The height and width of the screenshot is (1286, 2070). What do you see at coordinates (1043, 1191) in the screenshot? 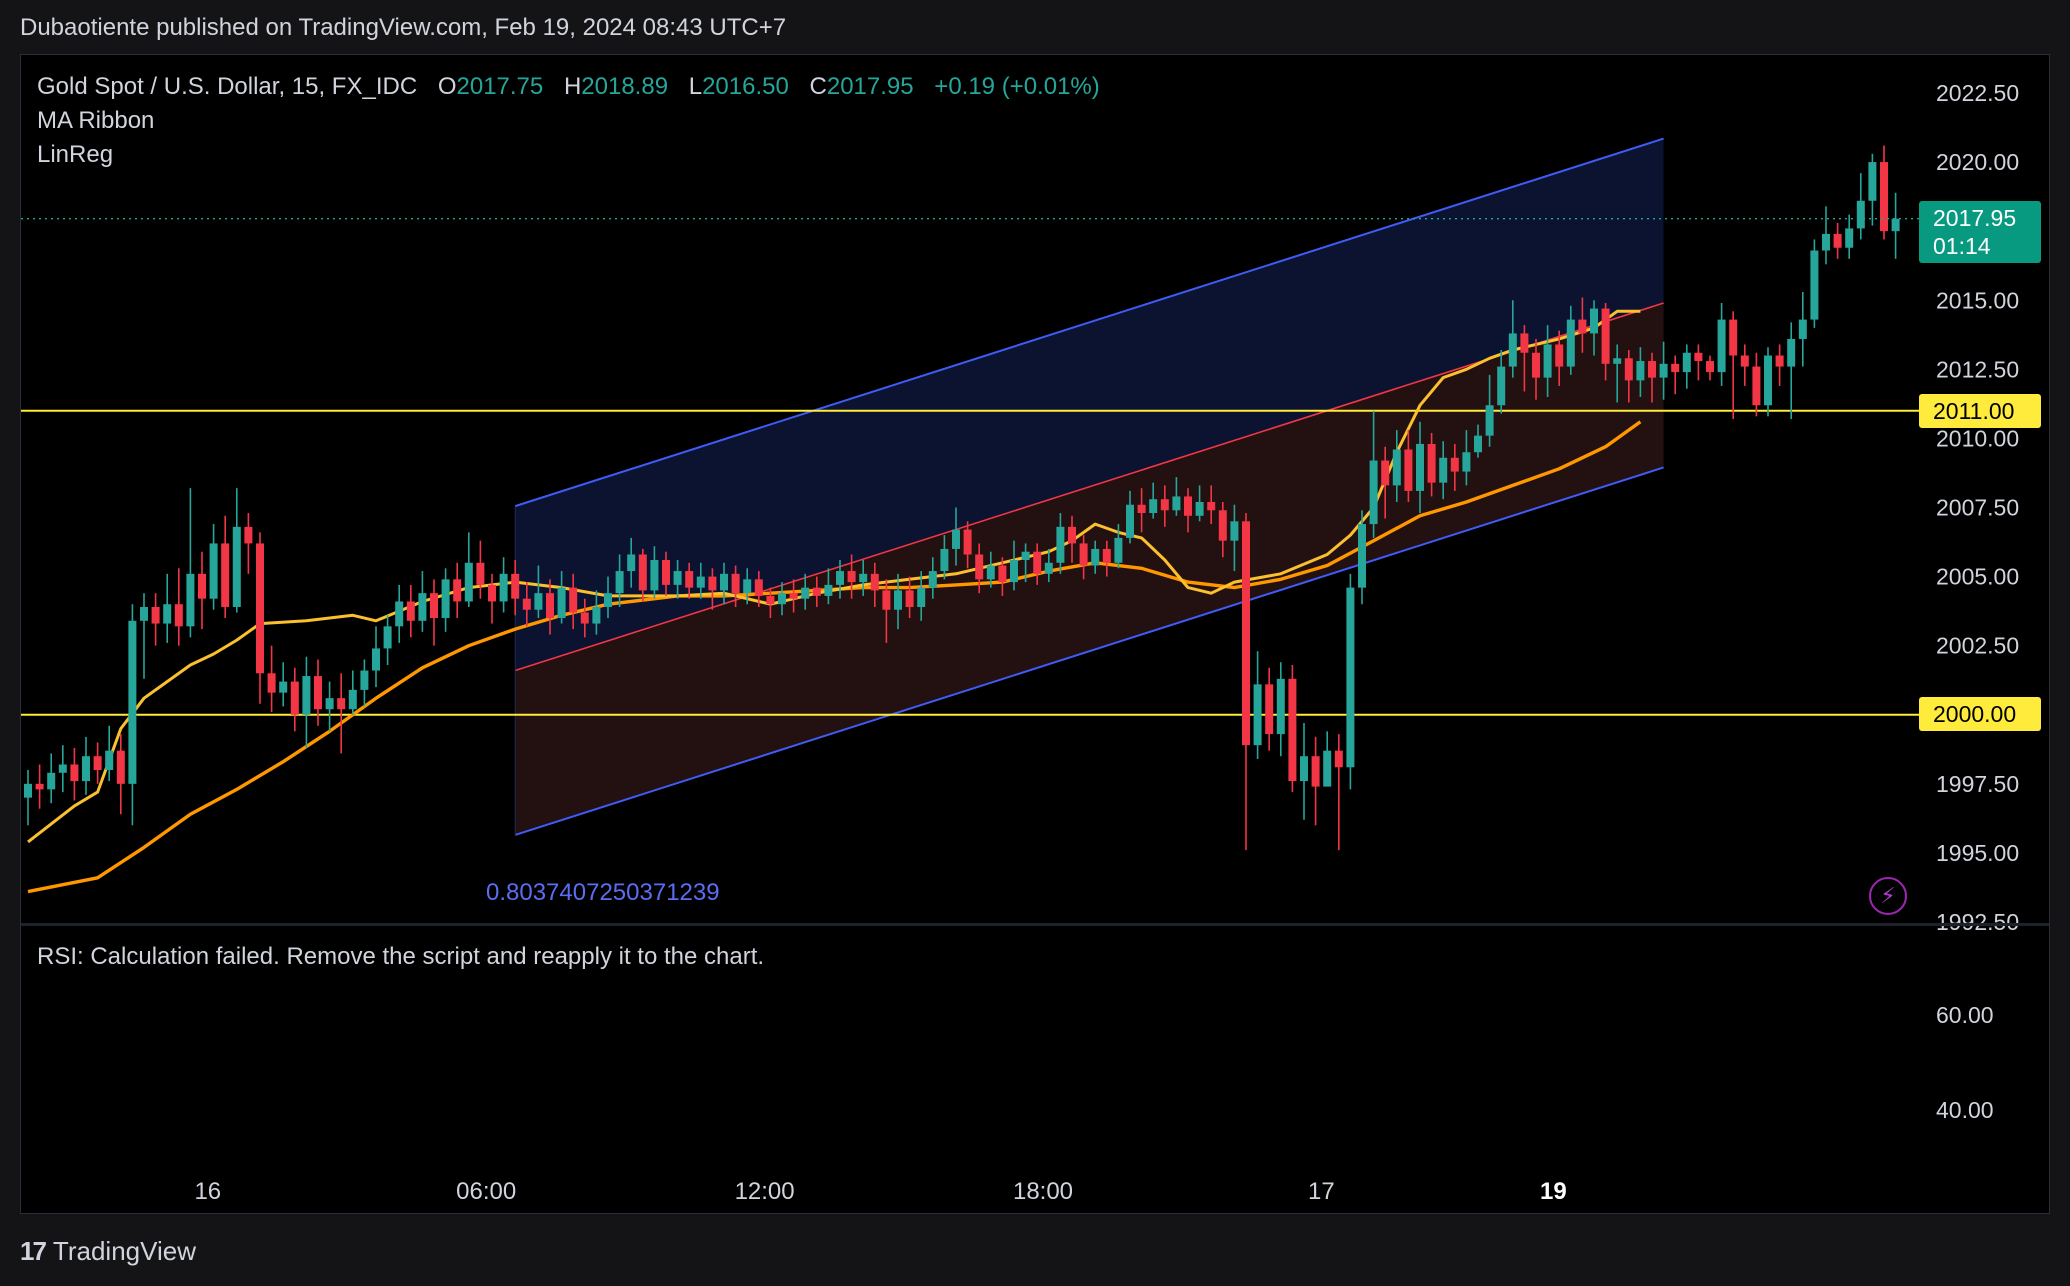
I see `time-tick-label: 18:00` at bounding box center [1043, 1191].